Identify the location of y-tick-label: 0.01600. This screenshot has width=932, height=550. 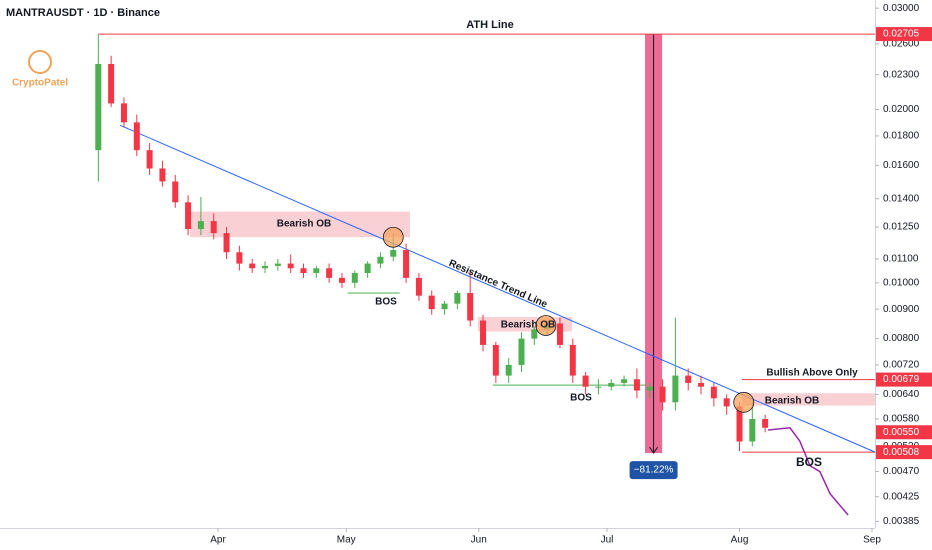
(901, 165).